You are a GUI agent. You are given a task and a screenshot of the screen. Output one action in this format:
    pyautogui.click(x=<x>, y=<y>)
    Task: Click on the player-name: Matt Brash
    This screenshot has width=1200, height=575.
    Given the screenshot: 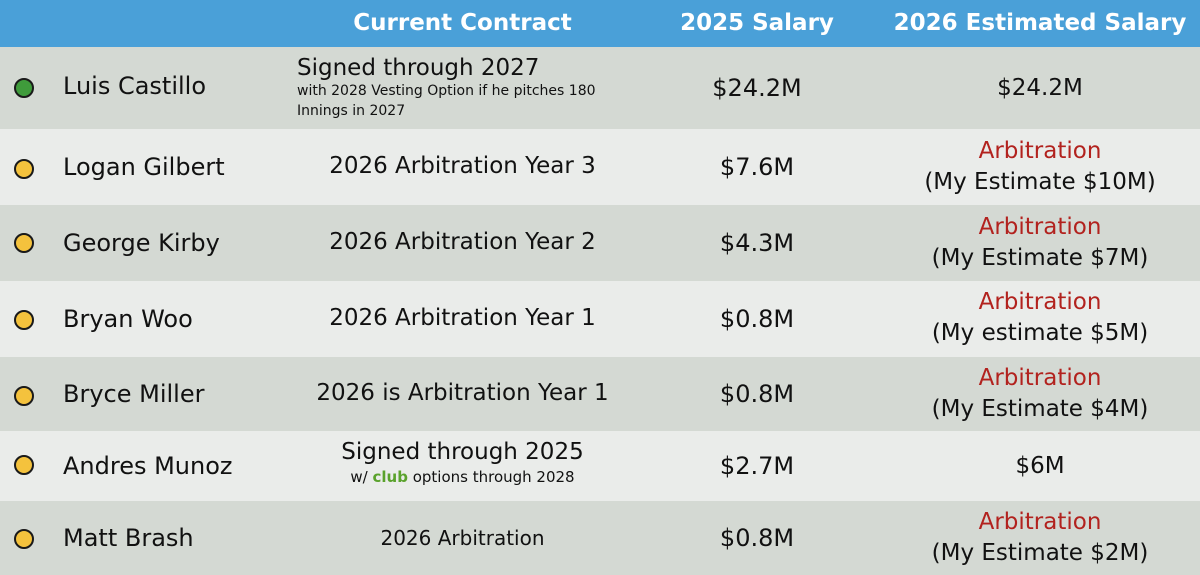 What is the action you would take?
    pyautogui.click(x=128, y=538)
    